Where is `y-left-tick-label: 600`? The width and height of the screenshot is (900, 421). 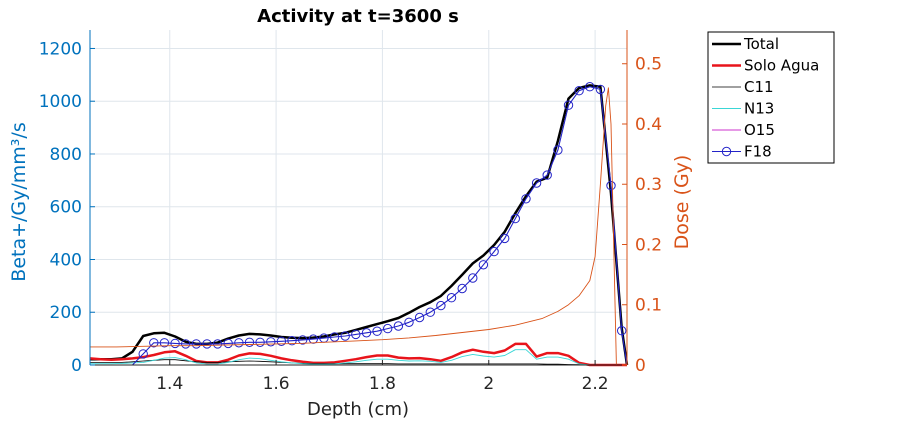 y-left-tick-label: 600 is located at coordinates (66, 208).